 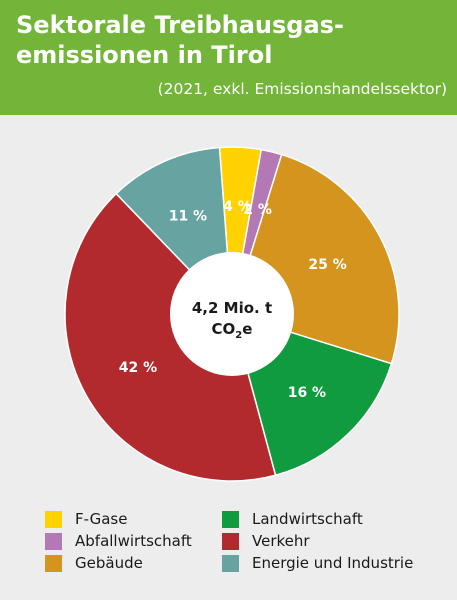 What do you see at coordinates (138, 368) in the screenshot?
I see `slice-label-verkehr: 42 %` at bounding box center [138, 368].